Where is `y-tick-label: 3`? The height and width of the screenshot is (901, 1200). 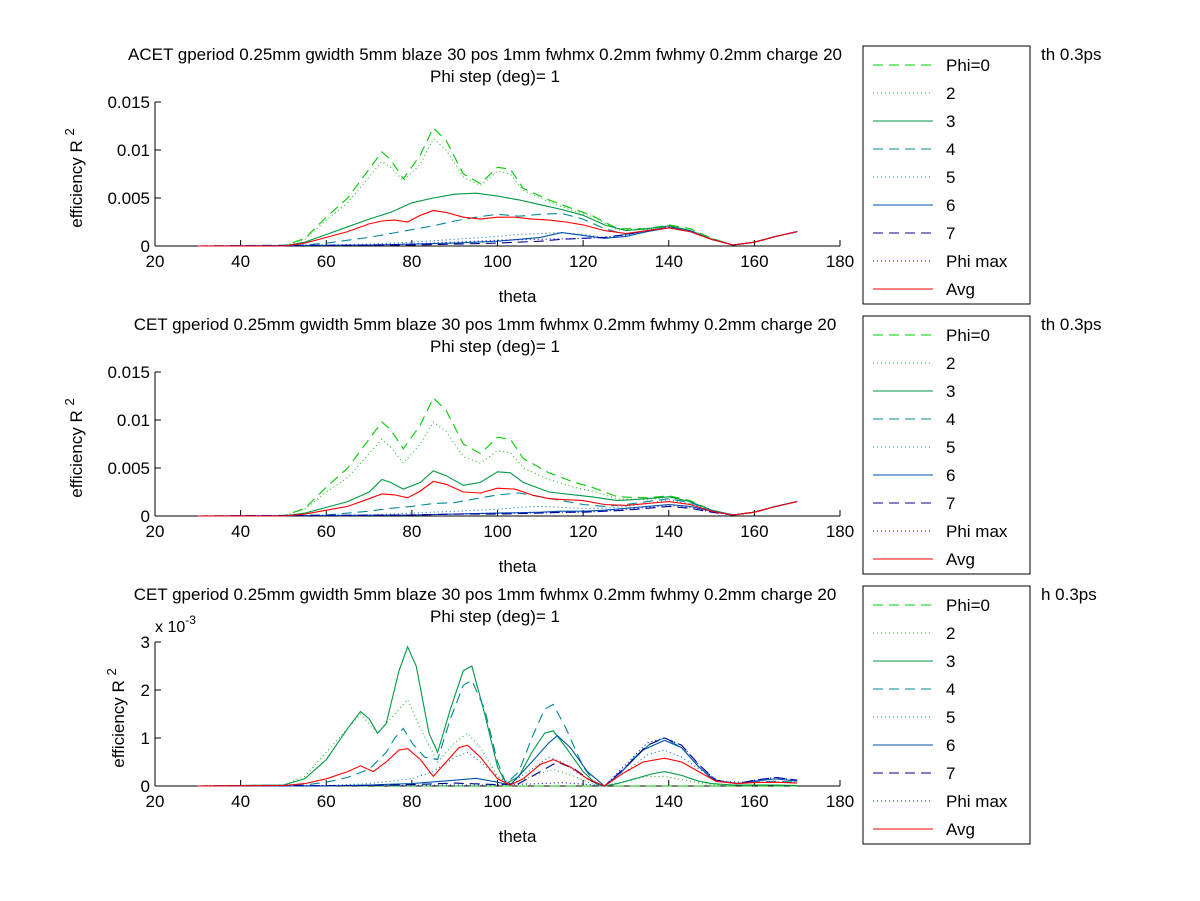
y-tick-label: 3 is located at coordinates (145, 642).